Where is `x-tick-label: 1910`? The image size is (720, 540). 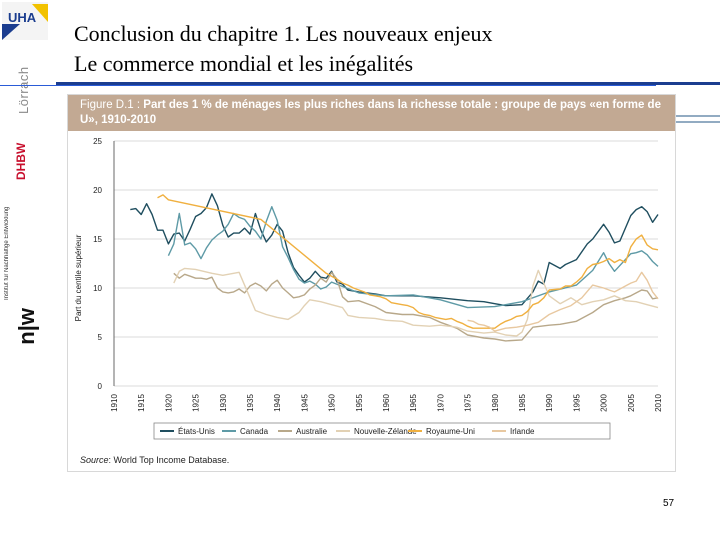
x-tick-label: 1910 is located at coordinates (114, 403).